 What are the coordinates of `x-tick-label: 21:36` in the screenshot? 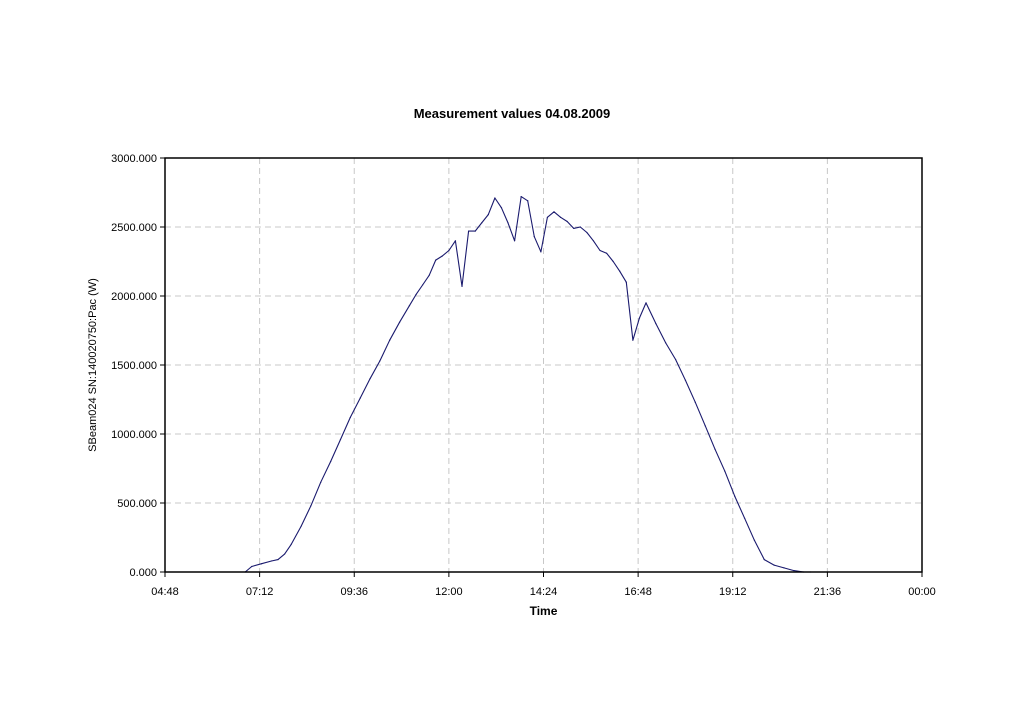 It's located at (828, 592).